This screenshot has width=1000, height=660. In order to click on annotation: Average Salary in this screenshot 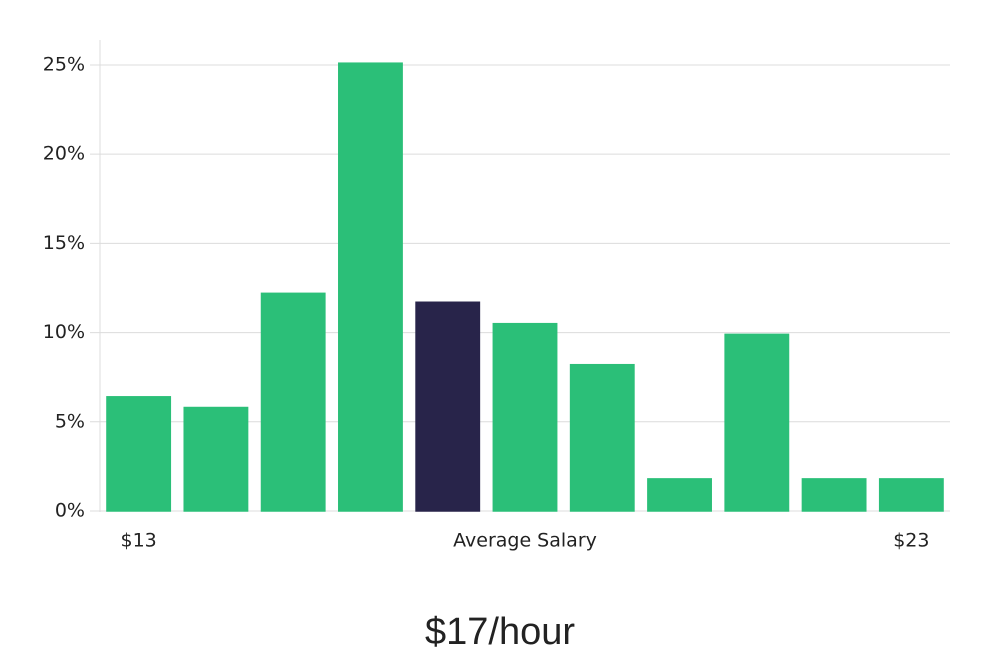, I will do `click(525, 541)`.